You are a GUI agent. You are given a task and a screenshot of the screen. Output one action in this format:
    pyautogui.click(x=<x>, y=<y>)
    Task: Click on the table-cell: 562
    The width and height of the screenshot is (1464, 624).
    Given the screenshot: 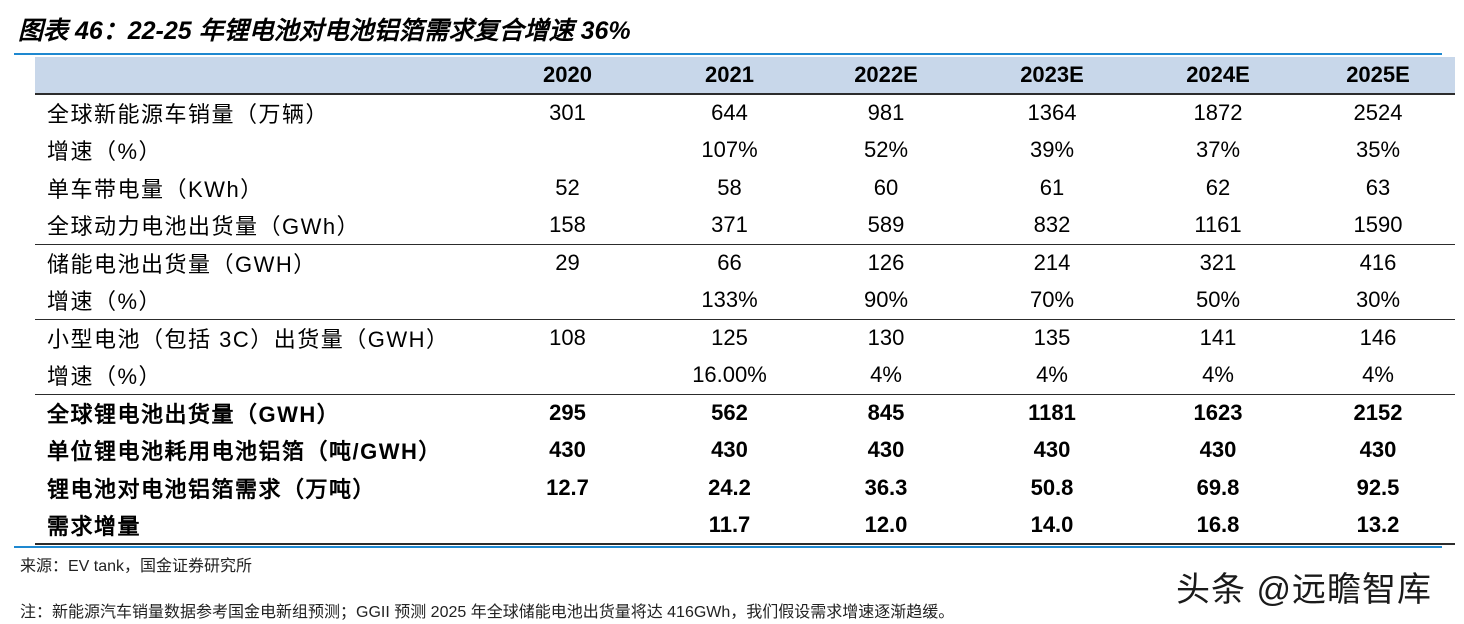 What is the action you would take?
    pyautogui.click(x=729, y=412)
    